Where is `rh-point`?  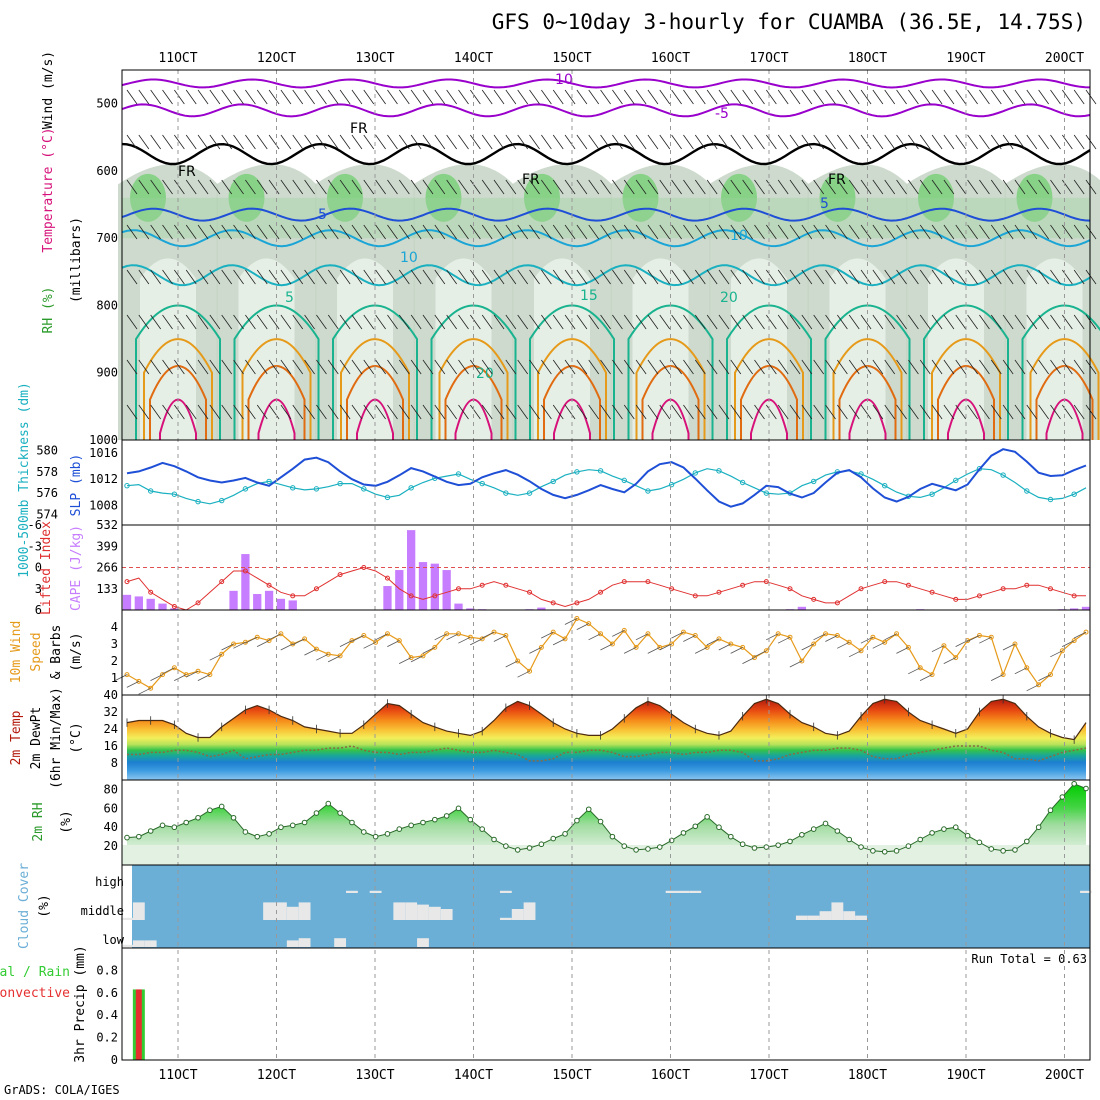
rh-point is located at coordinates (636, 850).